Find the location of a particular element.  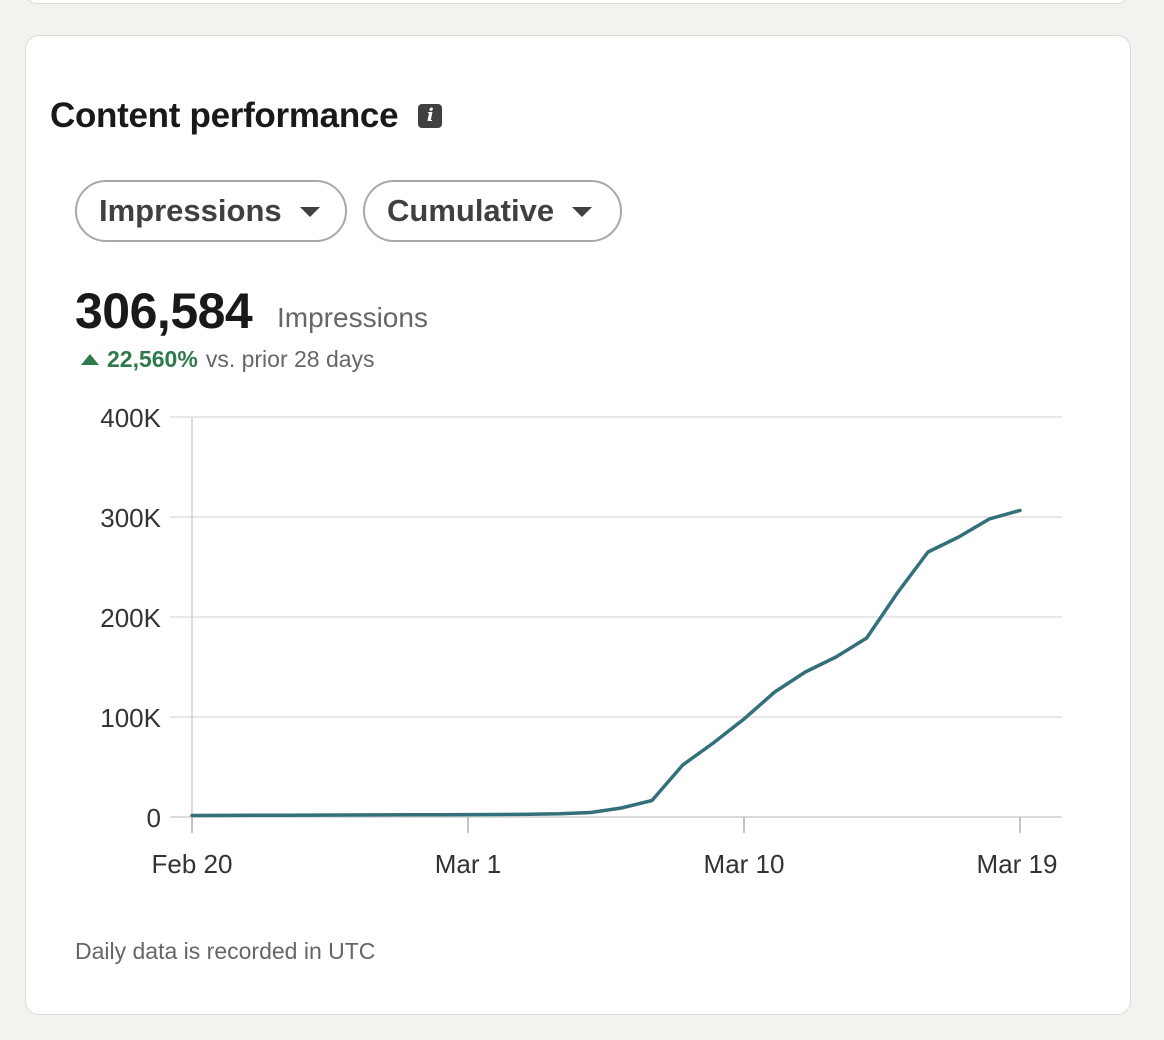

trend-up-icon is located at coordinates (90, 359).